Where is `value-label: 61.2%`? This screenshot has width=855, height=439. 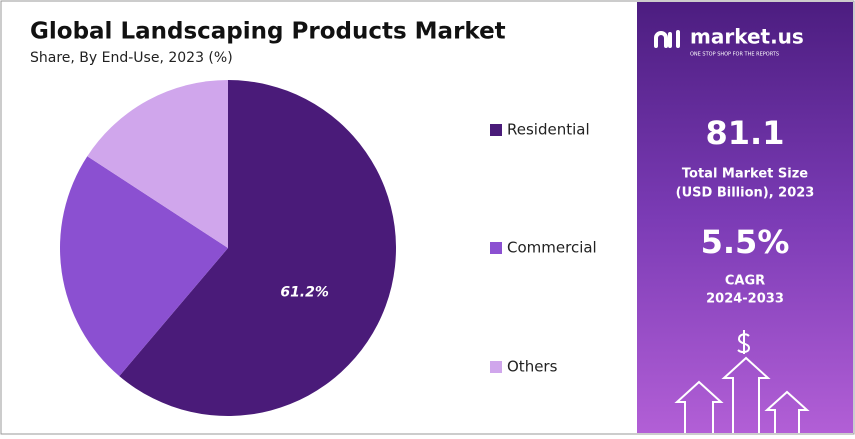 value-label: 61.2% is located at coordinates (304, 293).